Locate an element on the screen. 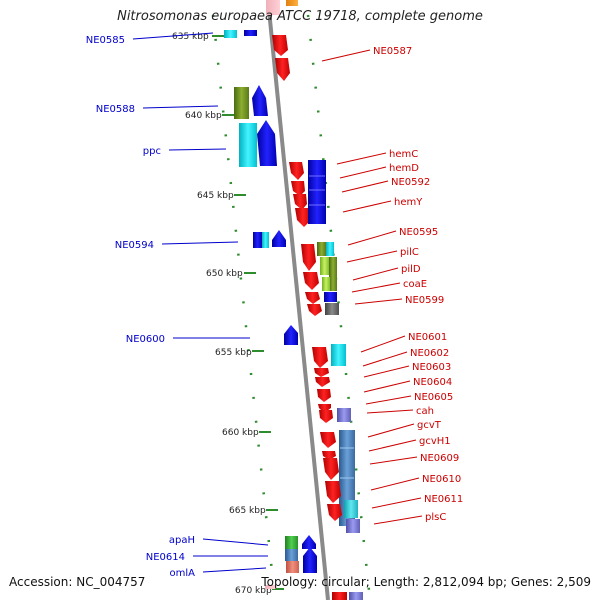 This screenshot has height=600, width=600. gene-NE0614-arrow is located at coordinates (310, 555).